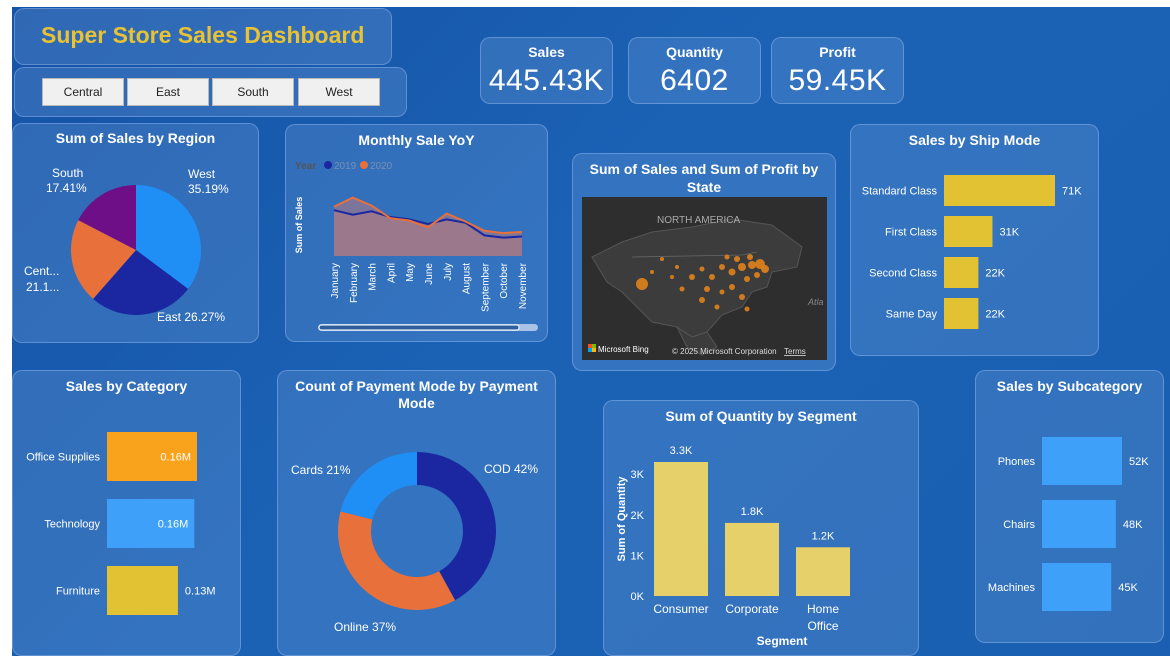 The image size is (1170, 656). Describe the element at coordinates (1019, 525) in the screenshot. I see `category-label: Chairs` at that location.